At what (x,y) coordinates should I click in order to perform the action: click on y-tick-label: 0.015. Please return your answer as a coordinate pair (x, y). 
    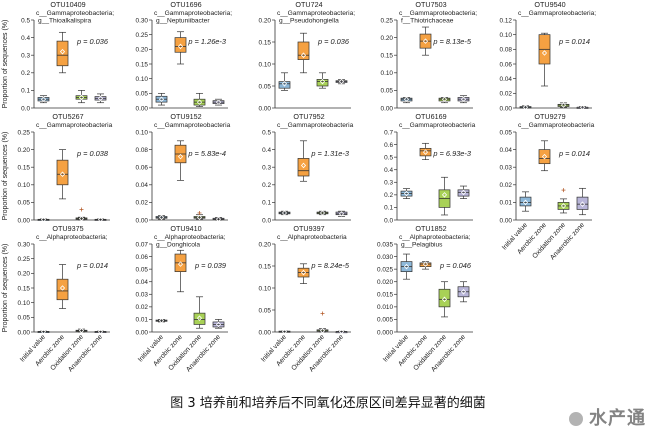
    Looking at the image, I should click on (385, 295).